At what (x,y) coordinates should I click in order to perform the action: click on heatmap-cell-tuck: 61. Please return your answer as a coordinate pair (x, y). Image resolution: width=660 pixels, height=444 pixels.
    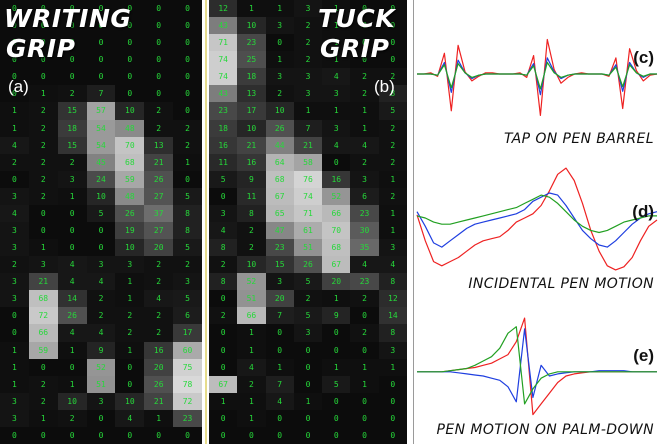
    Looking at the image, I should click on (308, 231).